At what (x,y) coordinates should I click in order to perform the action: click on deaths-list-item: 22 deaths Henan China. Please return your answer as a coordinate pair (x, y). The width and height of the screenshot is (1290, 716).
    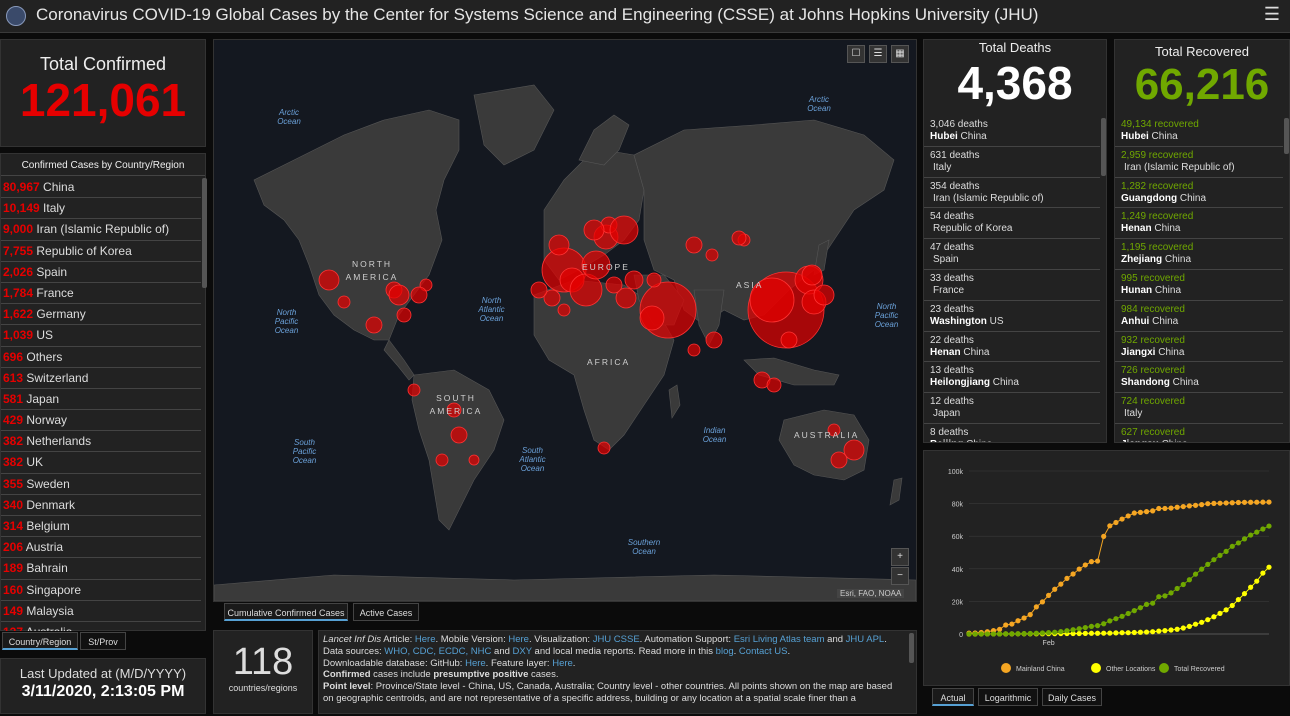
    Looking at the image, I should click on (1012, 347).